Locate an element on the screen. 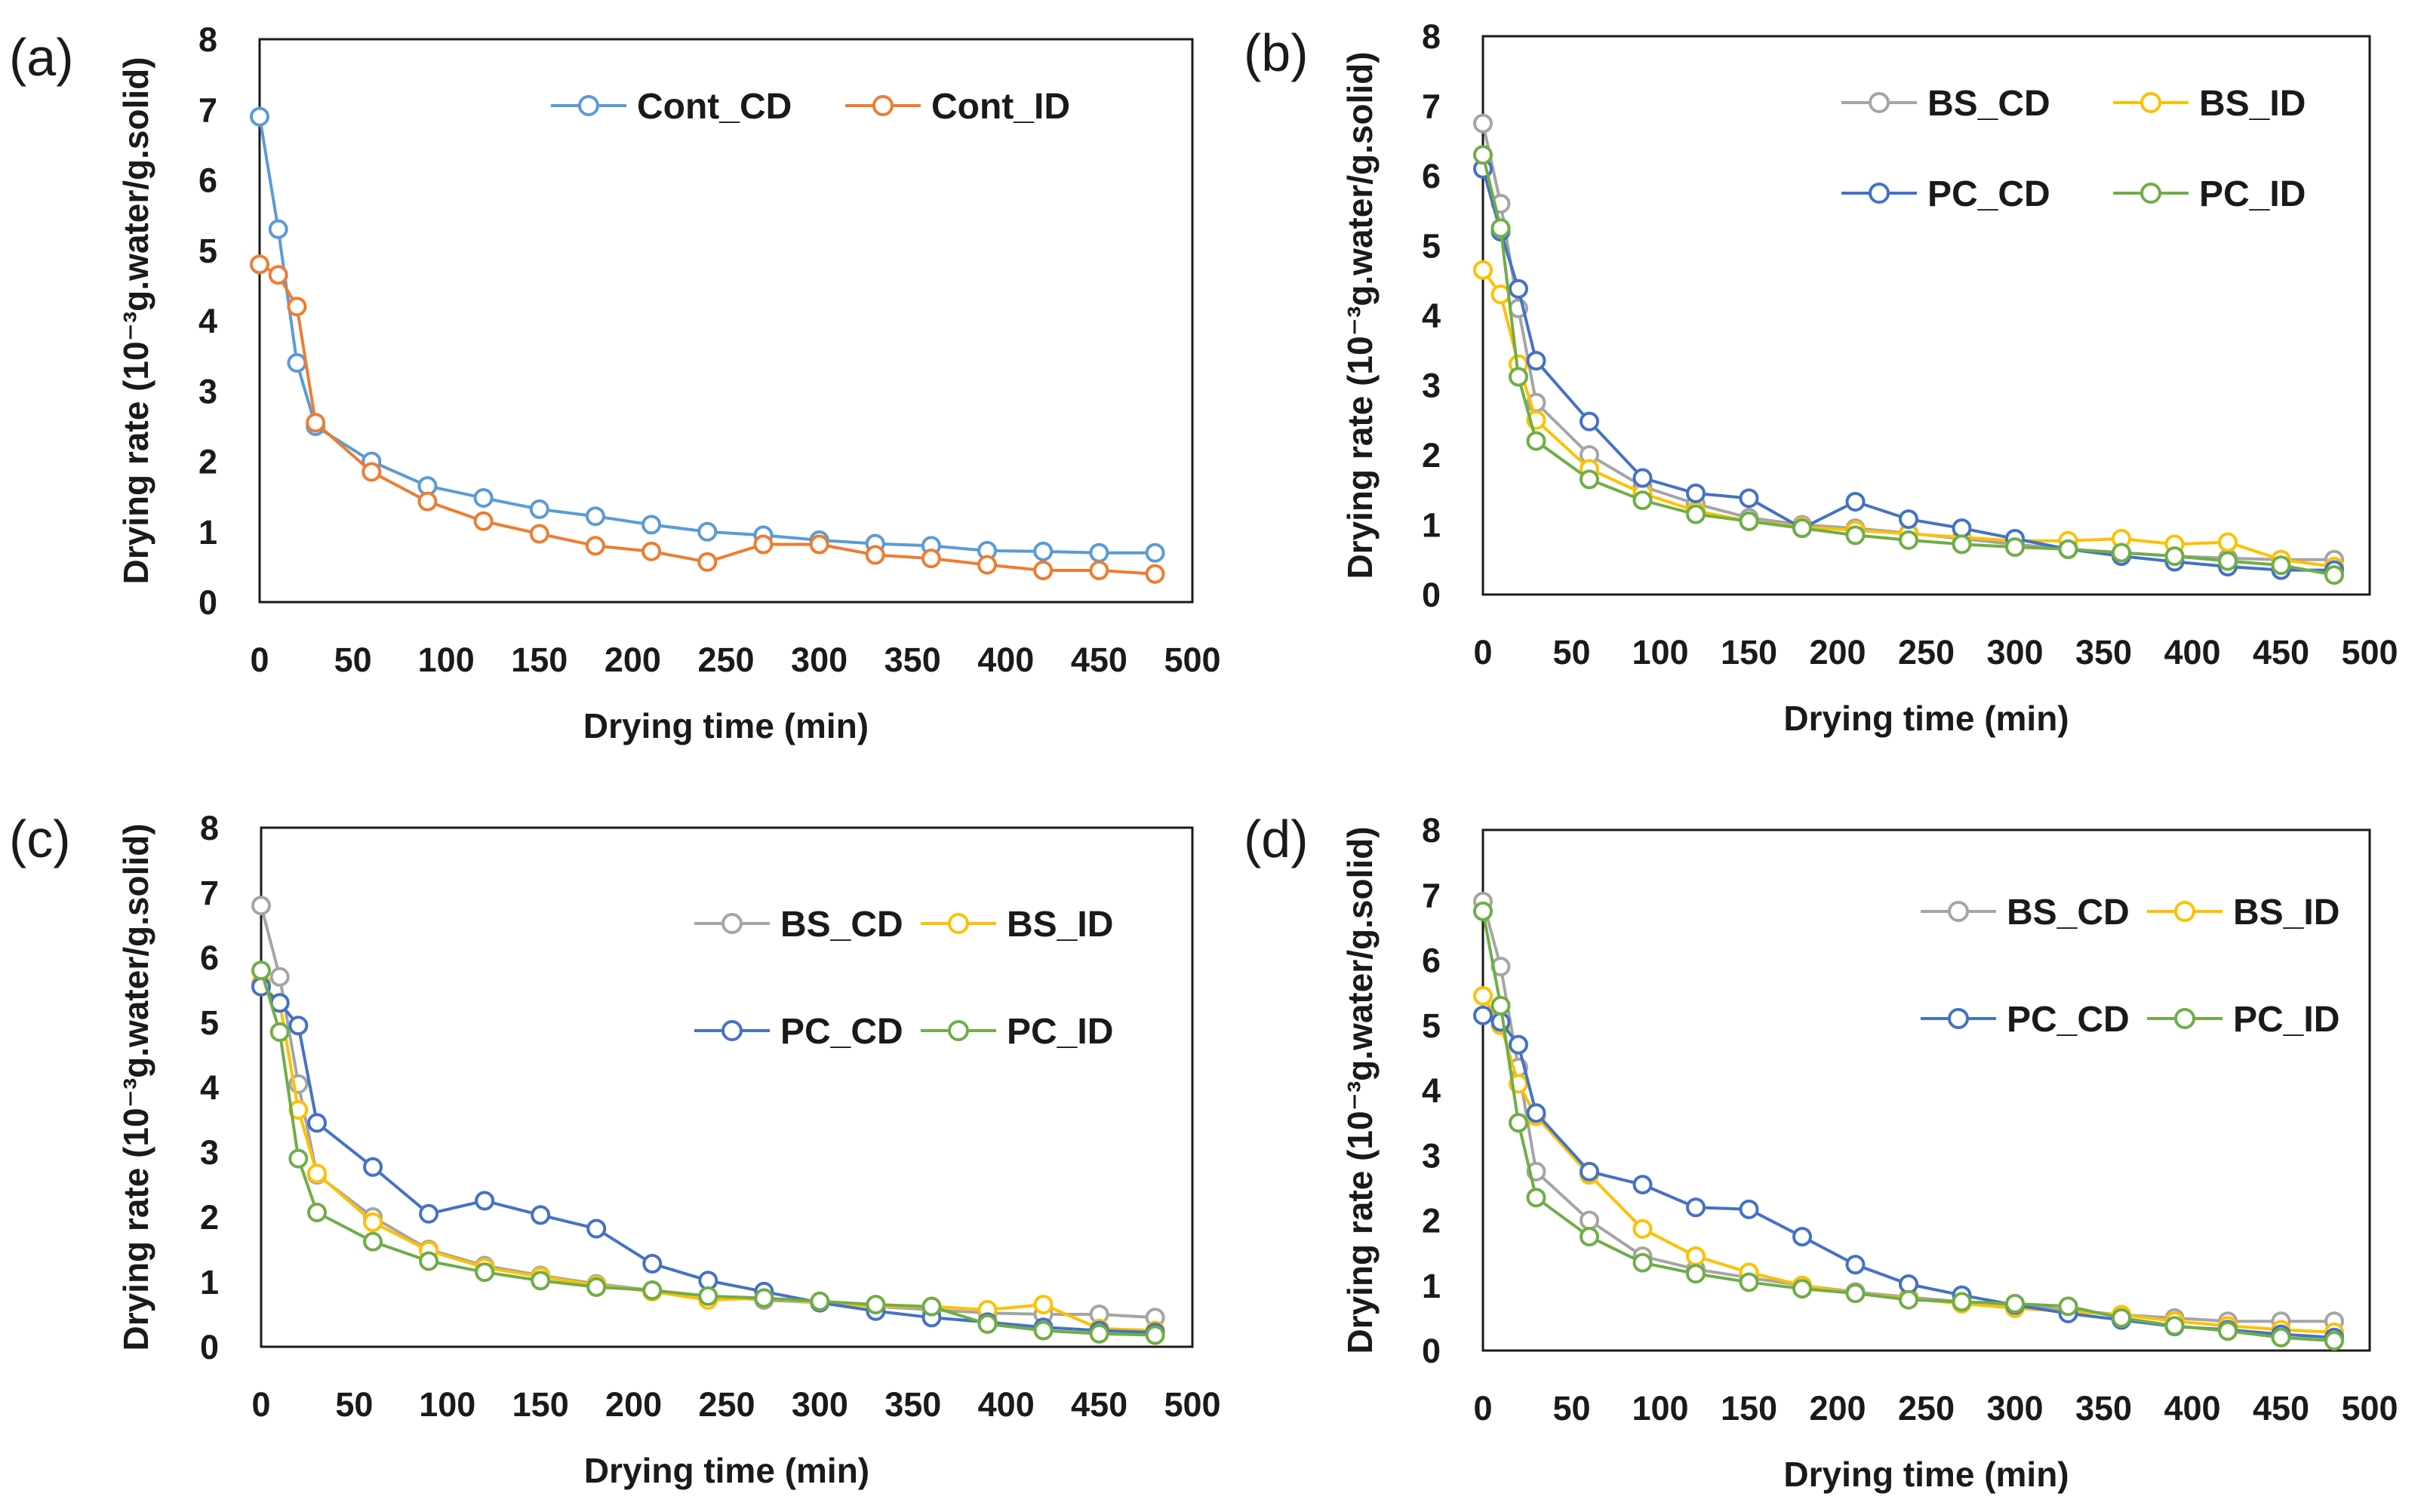  x-tick-label: 350 is located at coordinates (2103, 1408).